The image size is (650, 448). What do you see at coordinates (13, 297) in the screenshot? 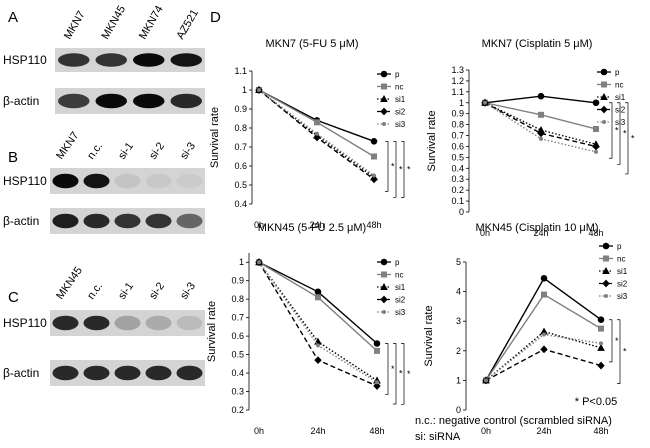
I see `panel-letter: C` at bounding box center [13, 297].